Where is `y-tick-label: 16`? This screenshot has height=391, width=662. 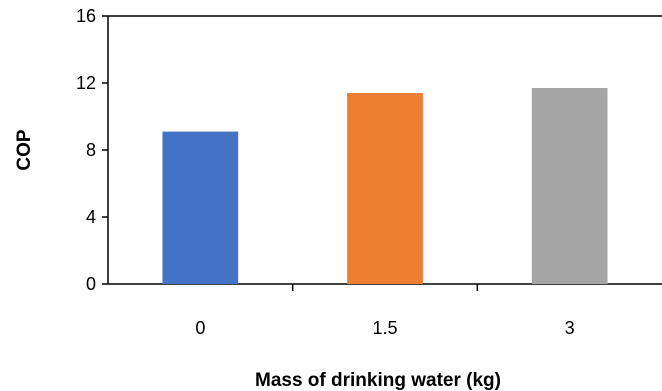 y-tick-label: 16 is located at coordinates (86, 16).